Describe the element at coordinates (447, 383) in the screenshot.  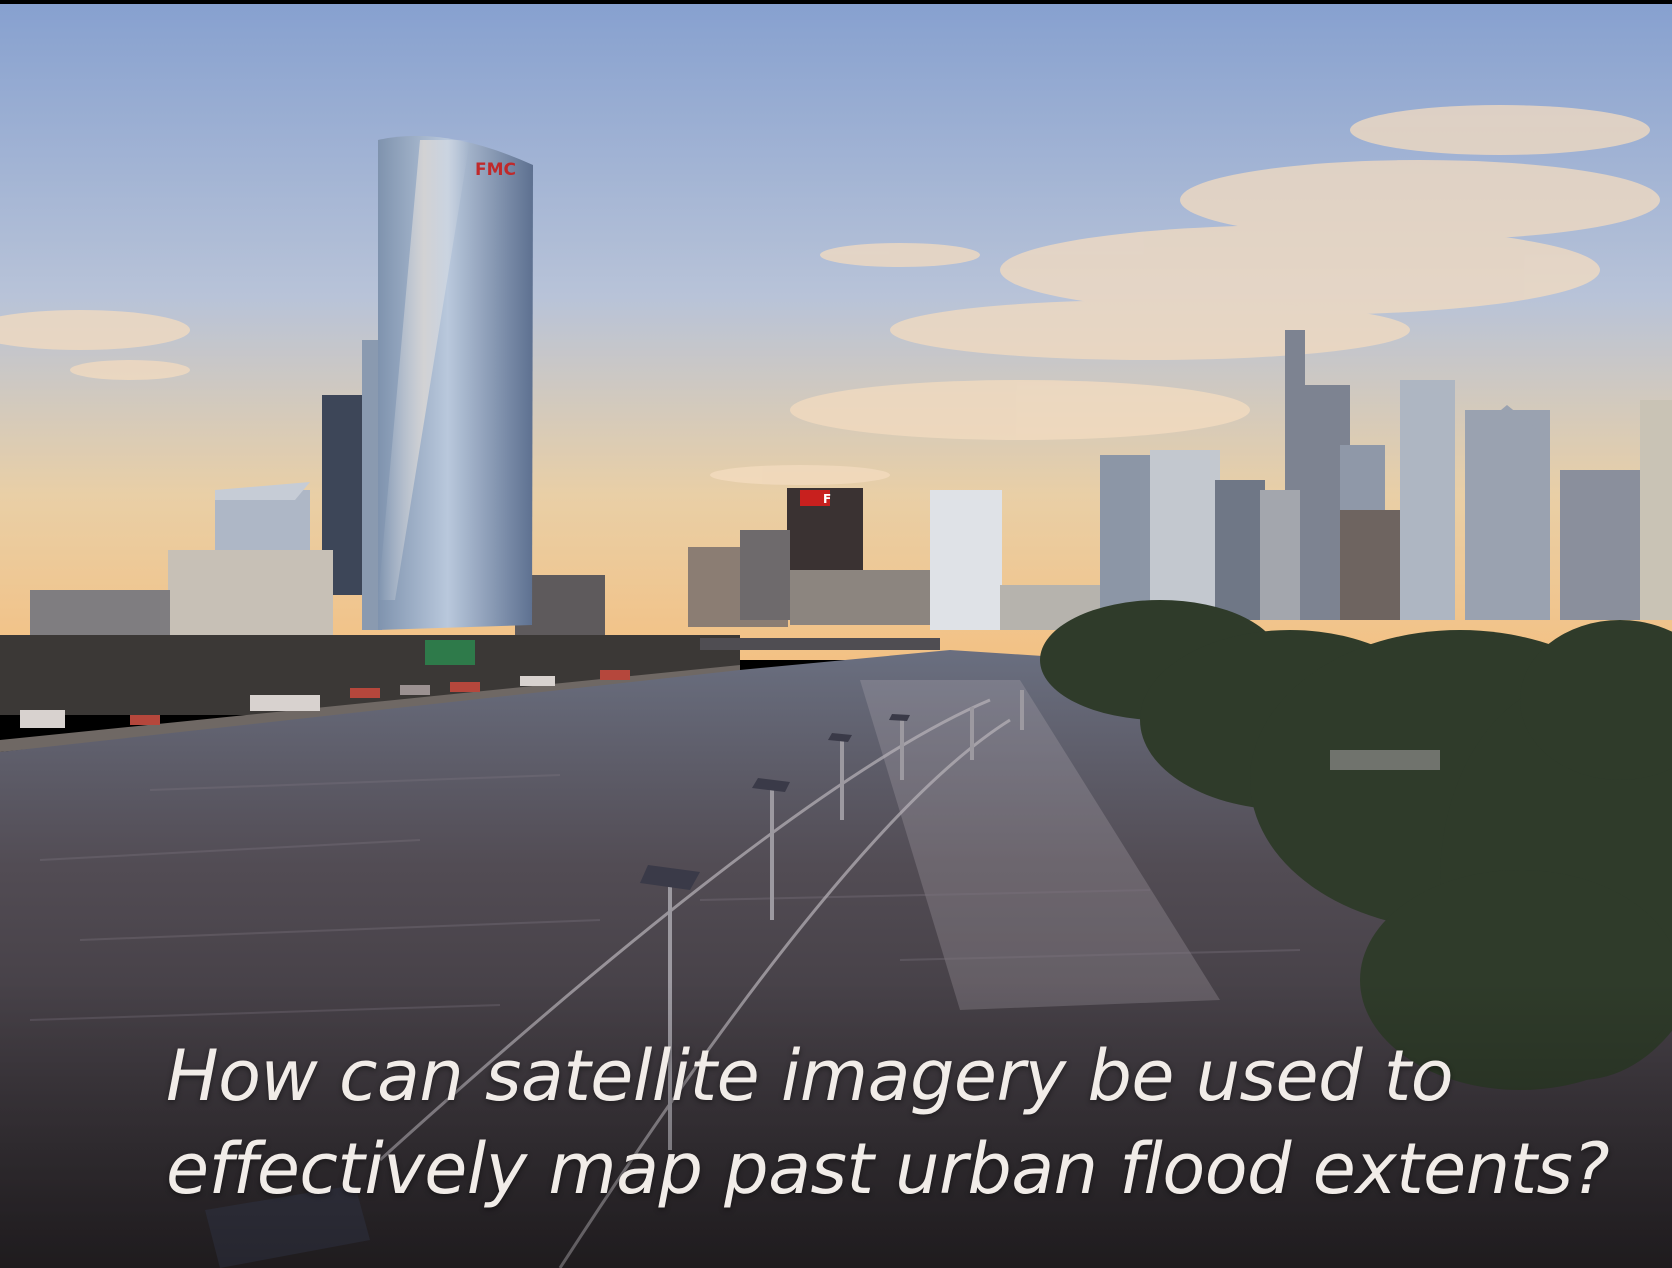
I see `fmc-tower: FMC` at that location.